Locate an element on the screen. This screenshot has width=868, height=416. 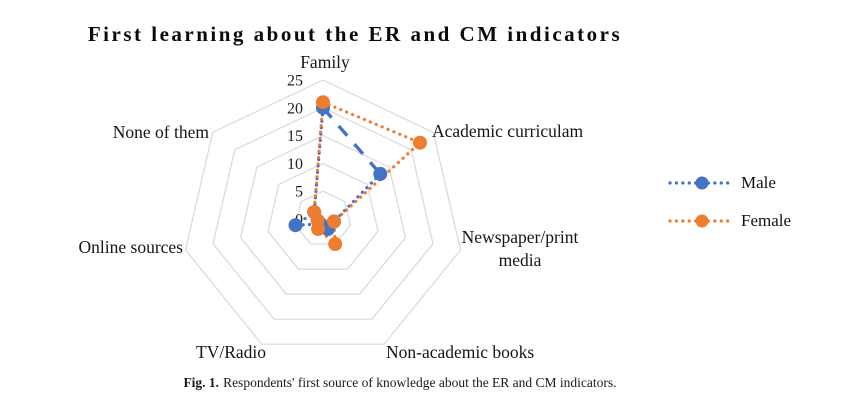
legend-item-female: Female is located at coordinates (729, 221).